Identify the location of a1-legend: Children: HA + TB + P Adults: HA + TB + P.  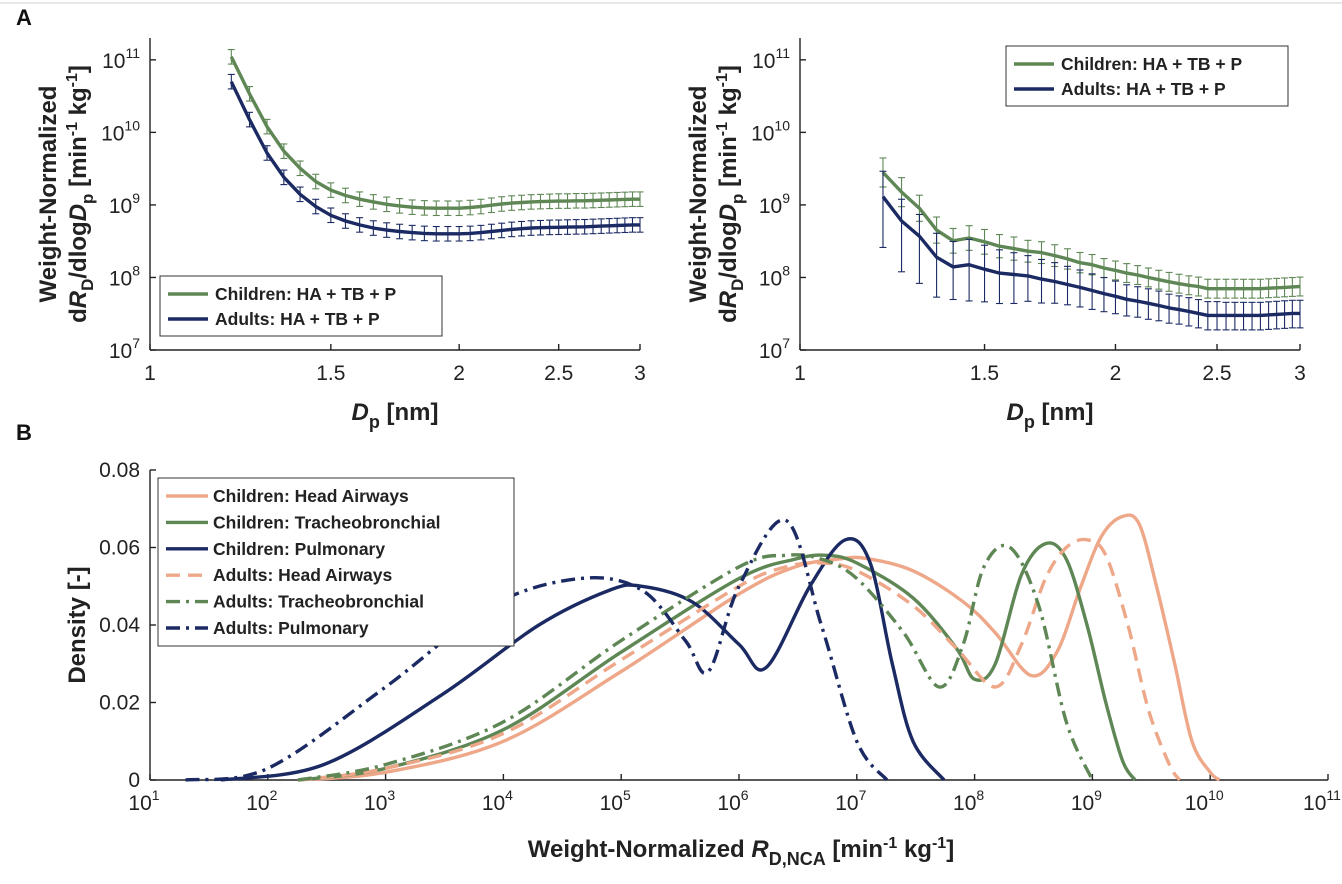
(301, 306).